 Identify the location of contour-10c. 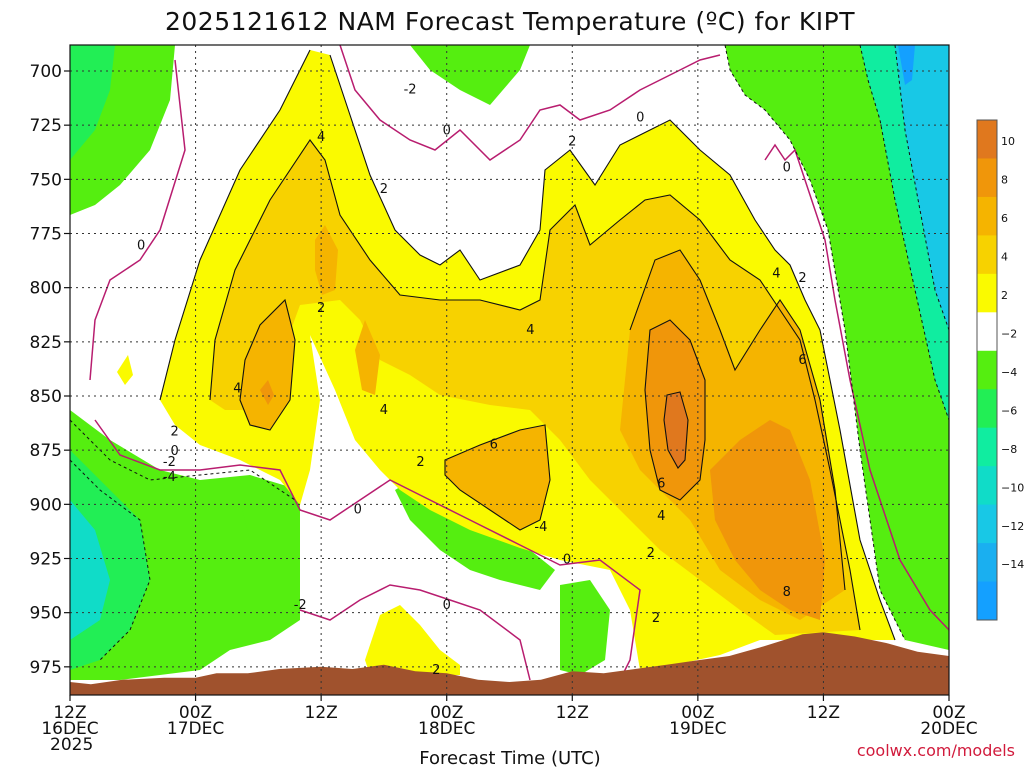
(676, 430).